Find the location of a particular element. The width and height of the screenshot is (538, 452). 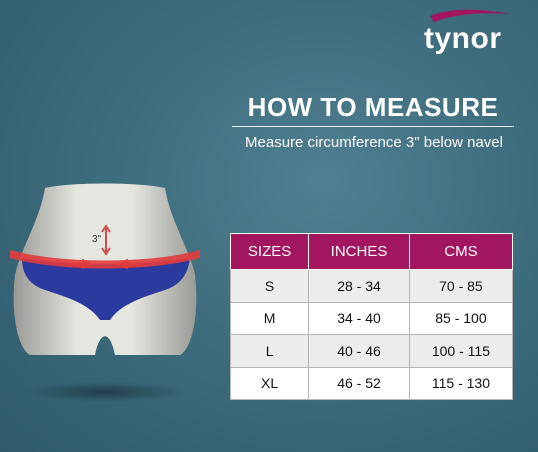

header-sizes: SIZES is located at coordinates (269, 251).